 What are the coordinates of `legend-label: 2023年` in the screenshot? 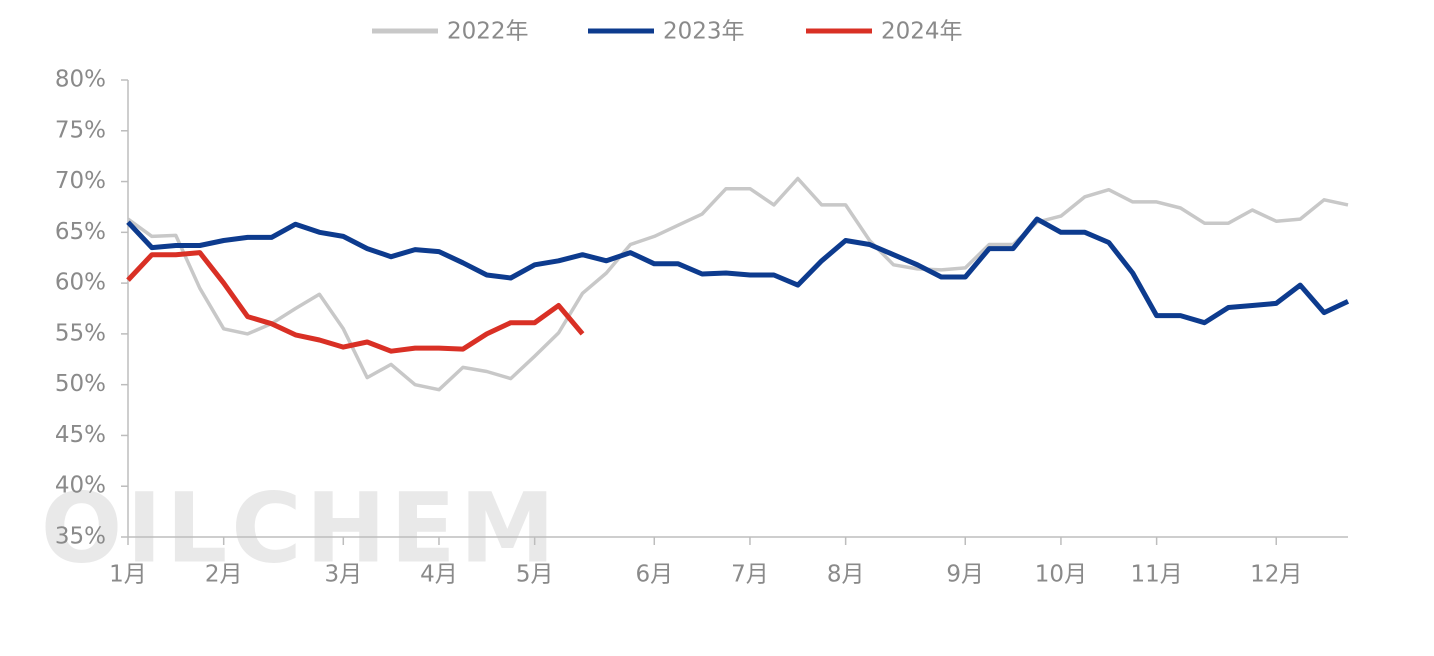 It's located at (704, 32).